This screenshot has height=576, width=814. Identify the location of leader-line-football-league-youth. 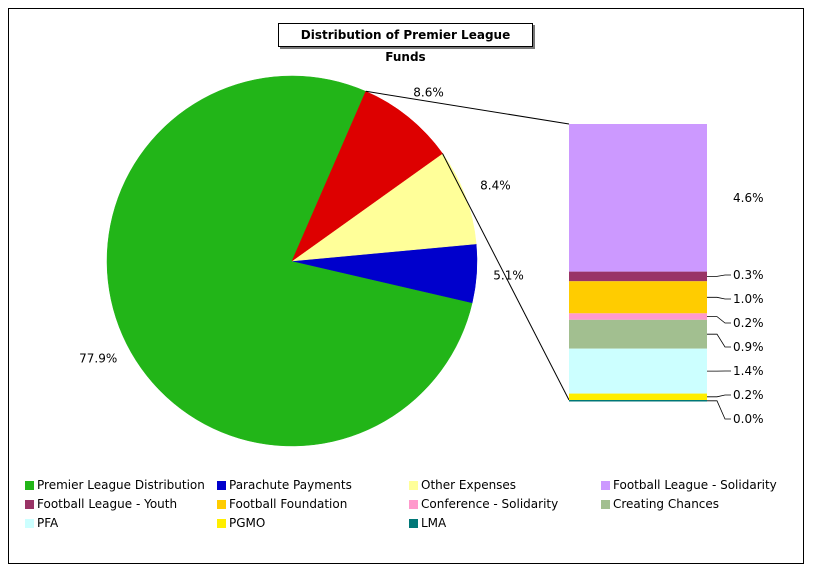
(719, 275).